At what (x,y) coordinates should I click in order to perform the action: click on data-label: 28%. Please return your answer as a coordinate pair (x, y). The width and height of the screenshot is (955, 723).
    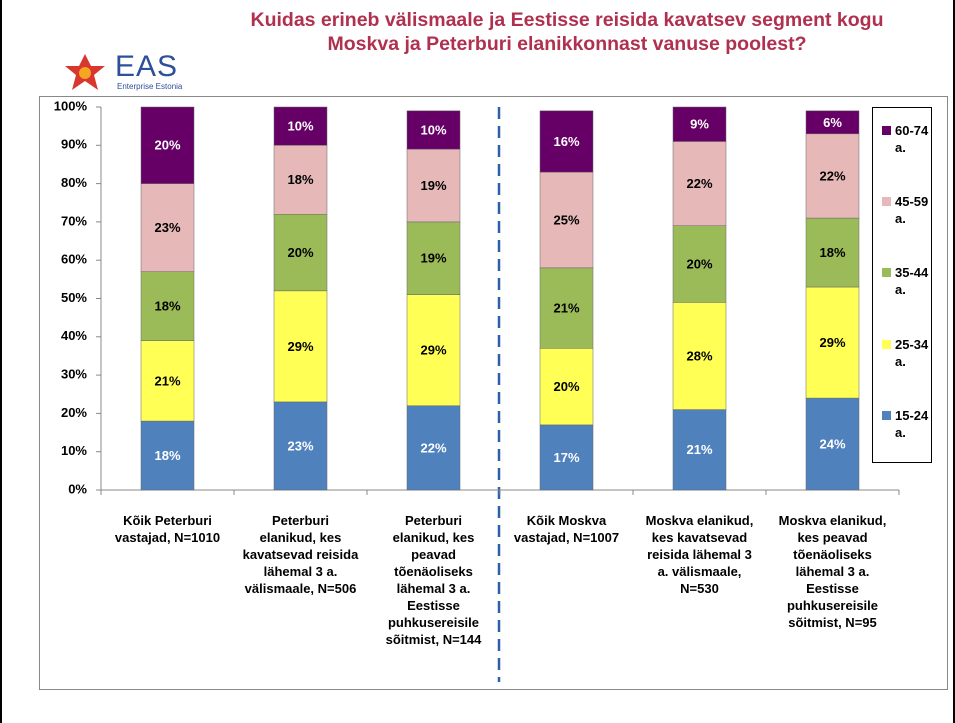
    Looking at the image, I should click on (699, 355).